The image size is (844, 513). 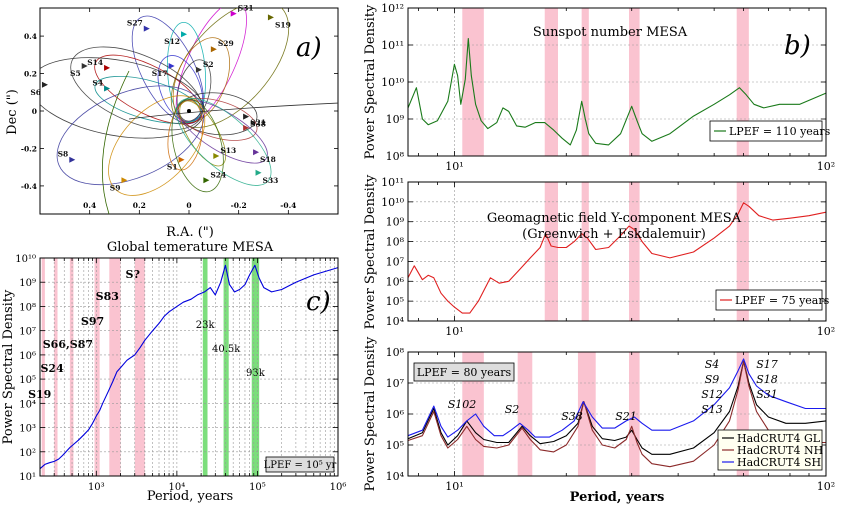 What do you see at coordinates (190, 247) in the screenshot?
I see `panel-c-title: Global temerature MESA` at bounding box center [190, 247].